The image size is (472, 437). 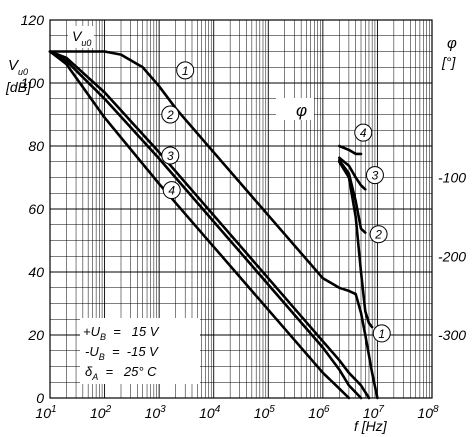 I want to click on x-tick-label: 10¹, so click(x=45, y=412).